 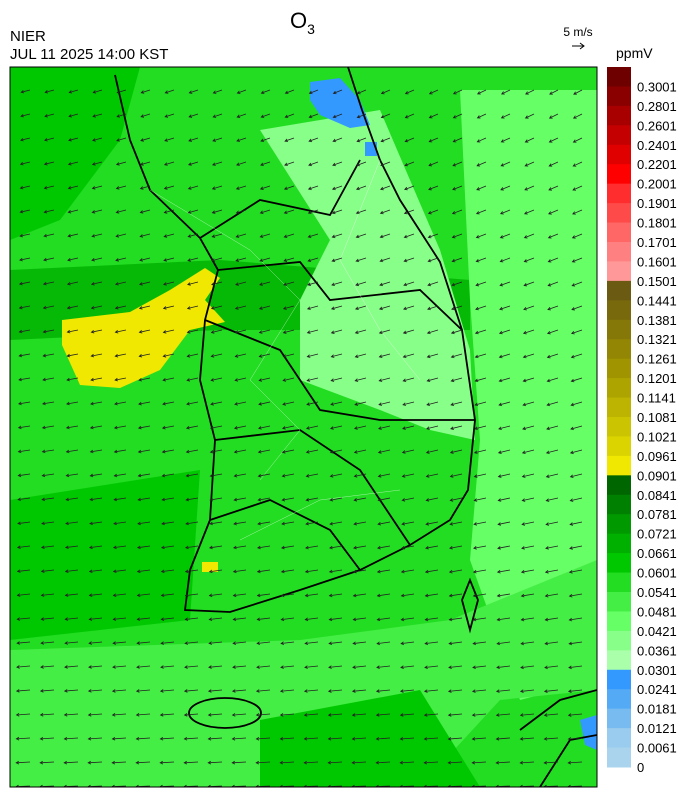 I want to click on wind-legend-arrow, so click(x=578, y=46).